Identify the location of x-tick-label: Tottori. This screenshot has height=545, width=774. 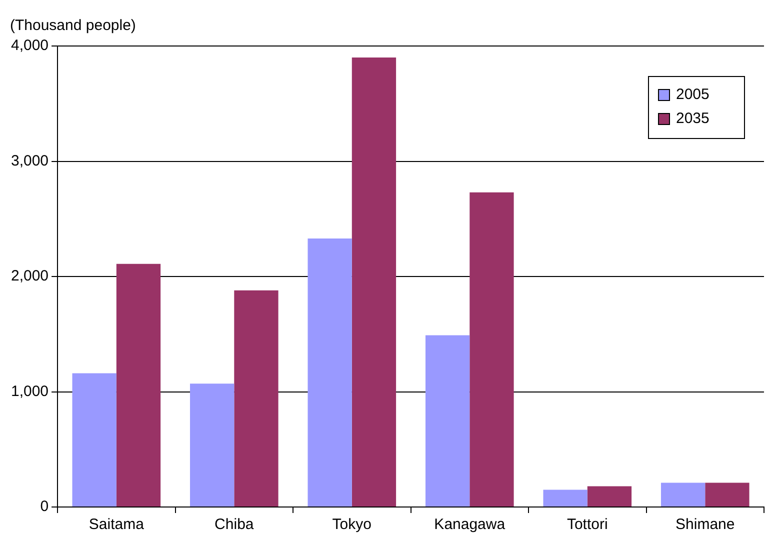
(587, 525).